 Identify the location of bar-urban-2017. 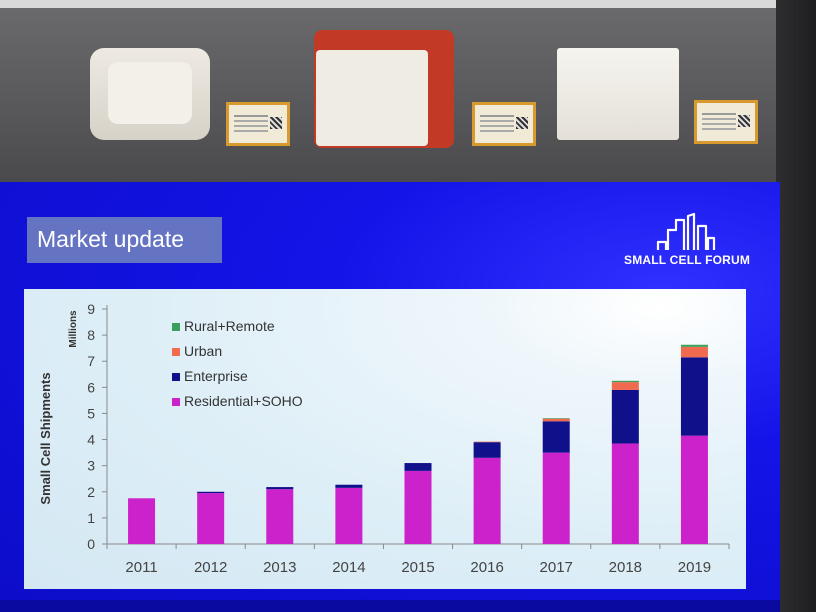
(556, 420).